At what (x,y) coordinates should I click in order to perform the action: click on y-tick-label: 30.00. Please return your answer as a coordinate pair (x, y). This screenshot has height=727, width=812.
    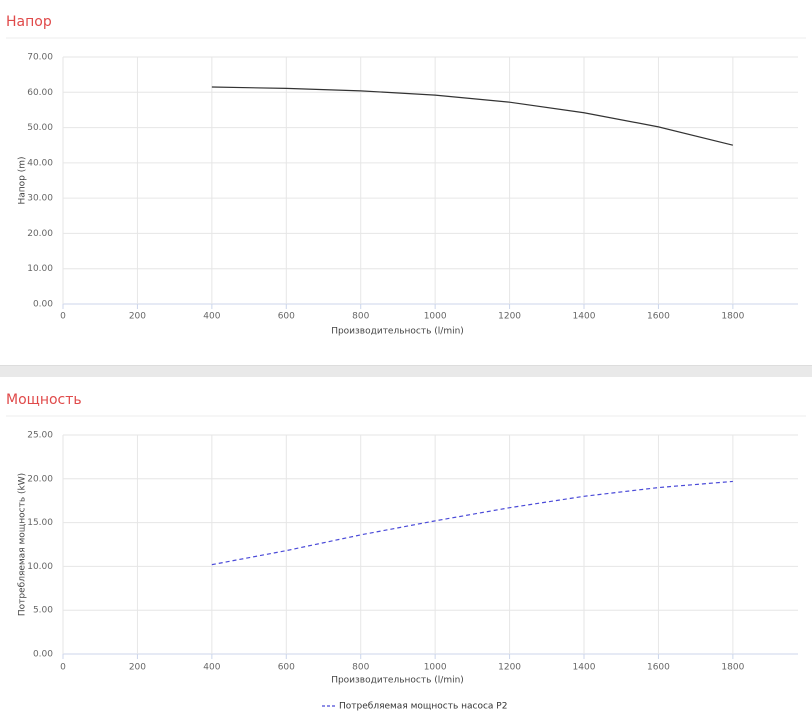
    Looking at the image, I should click on (40, 199).